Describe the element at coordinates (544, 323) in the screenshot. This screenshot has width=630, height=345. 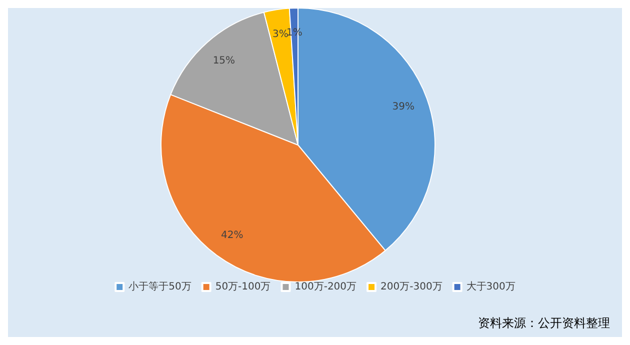
I see `text: 资料来源：公开资料整理` at that location.